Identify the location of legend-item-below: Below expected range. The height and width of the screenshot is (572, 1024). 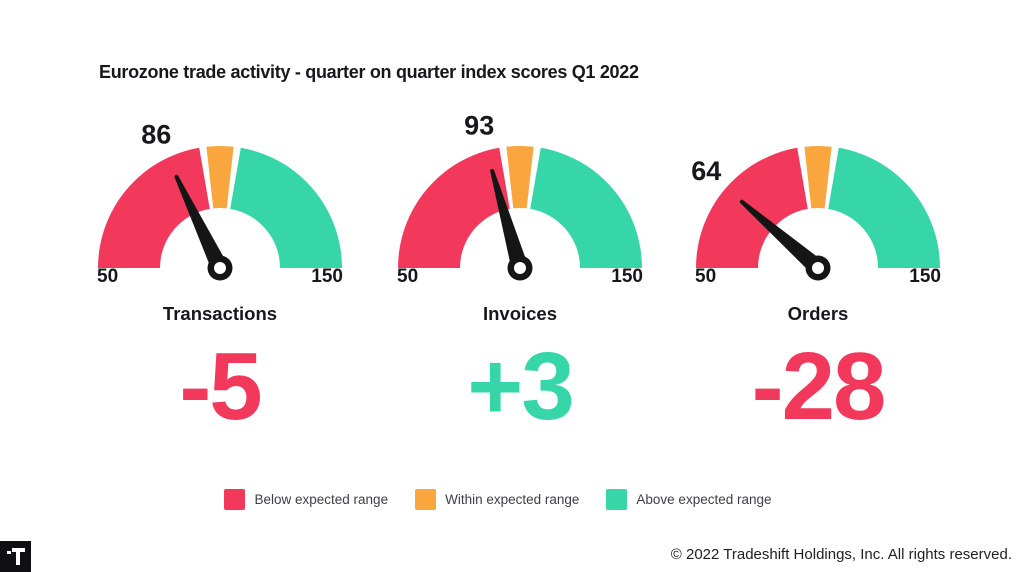
(306, 499).